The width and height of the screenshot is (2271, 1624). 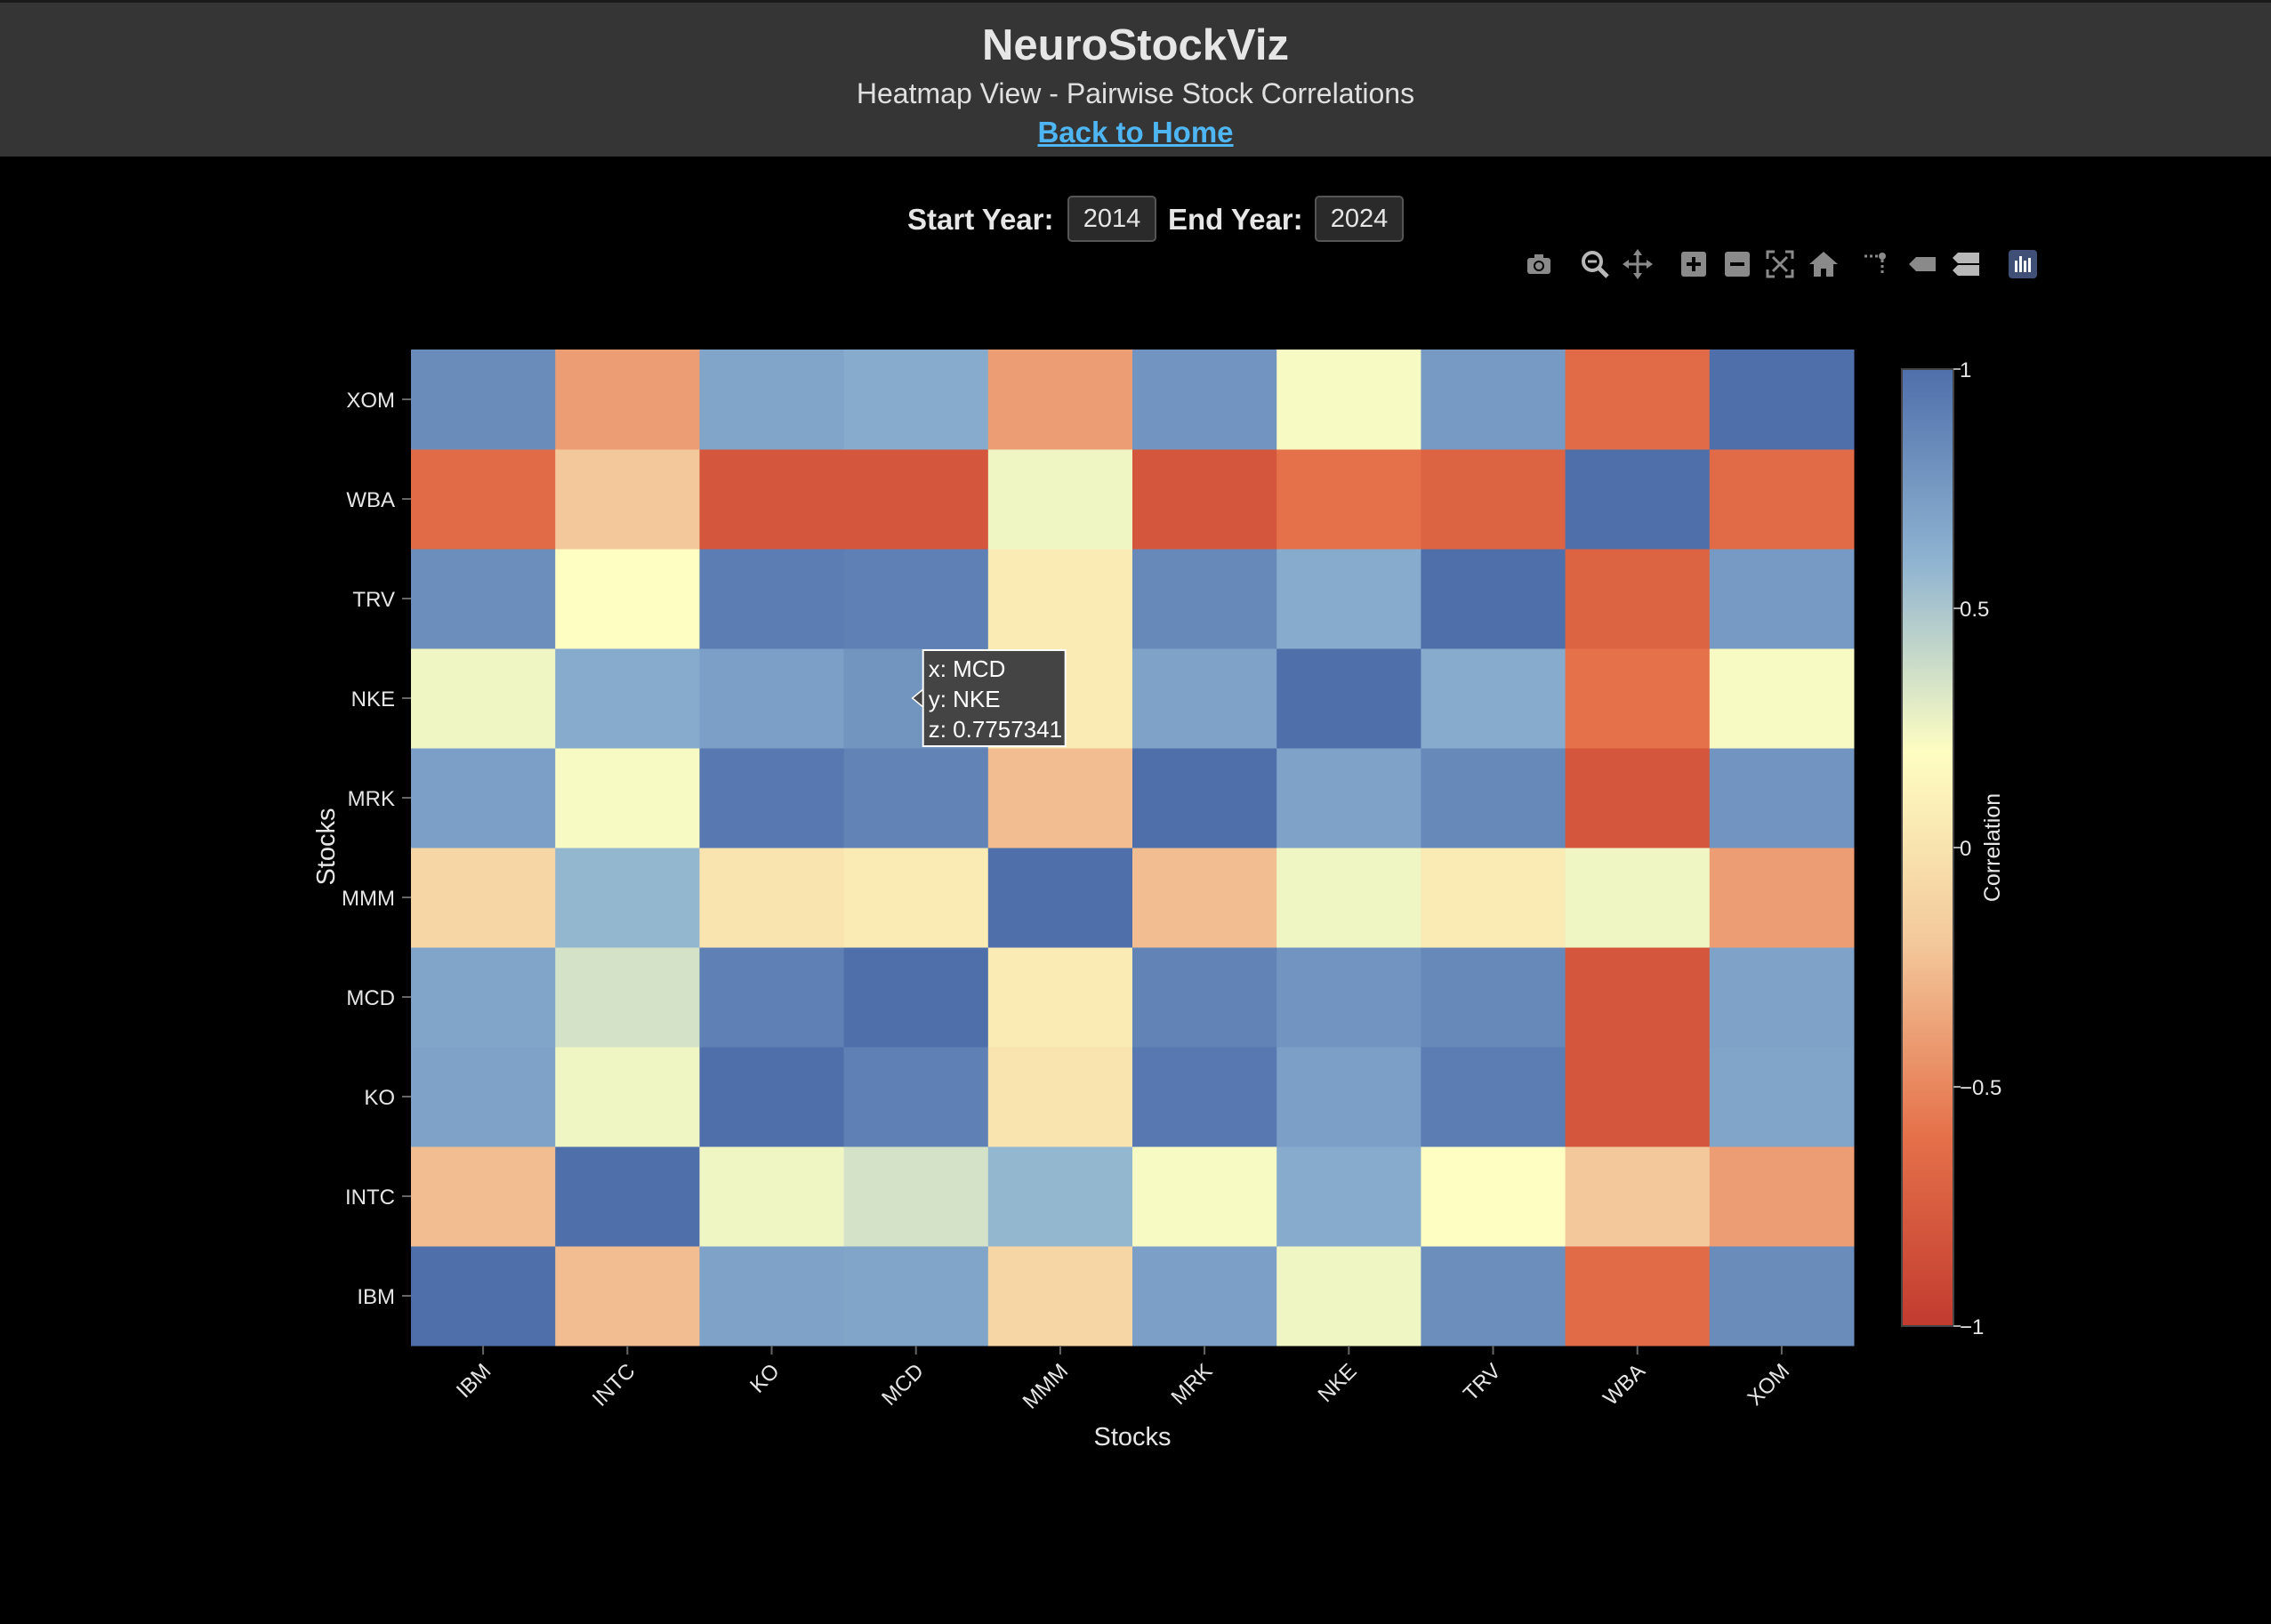 What do you see at coordinates (916, 1296) in the screenshot?
I see `heatmap-cell-MCD-IBM` at bounding box center [916, 1296].